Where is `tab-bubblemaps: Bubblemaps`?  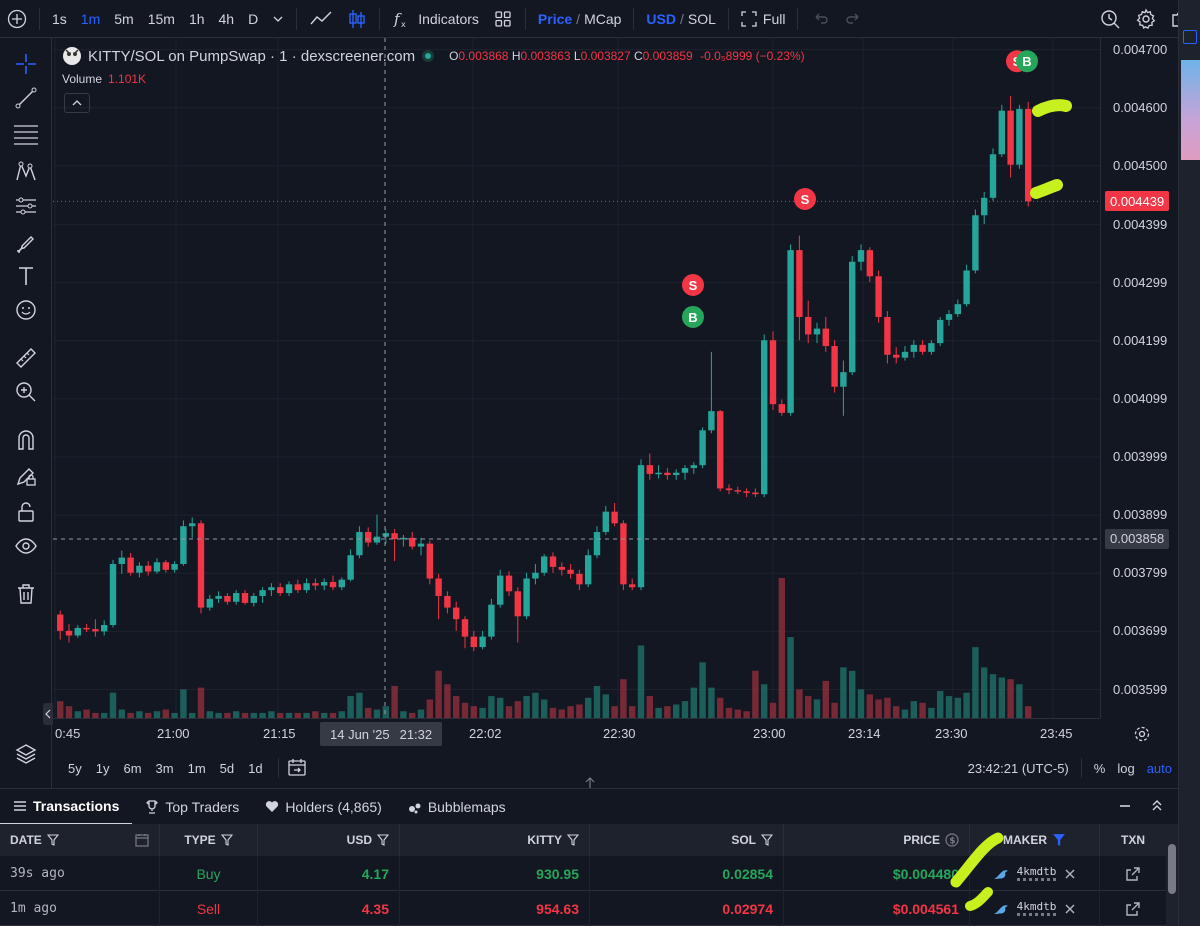 tab-bubblemaps: Bubblemaps is located at coordinates (457, 807).